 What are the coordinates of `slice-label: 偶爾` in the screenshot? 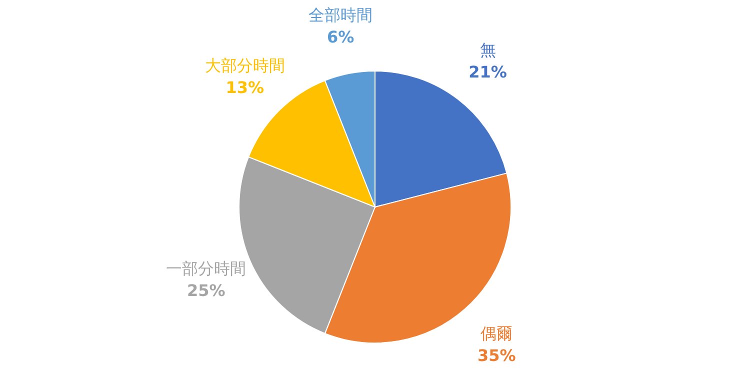 It's located at (496, 334).